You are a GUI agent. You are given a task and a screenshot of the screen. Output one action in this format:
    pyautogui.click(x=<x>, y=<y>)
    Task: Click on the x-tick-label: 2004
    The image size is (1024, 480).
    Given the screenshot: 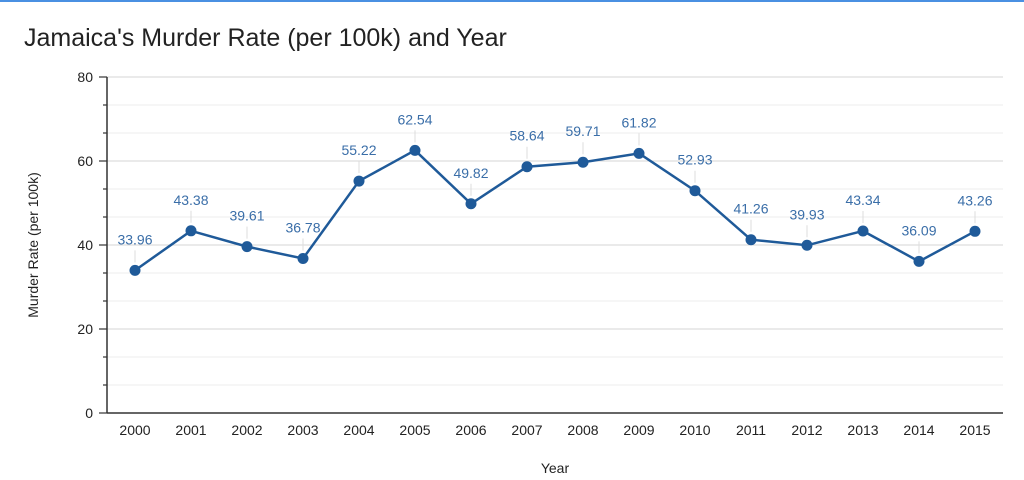 What is the action you would take?
    pyautogui.click(x=358, y=430)
    